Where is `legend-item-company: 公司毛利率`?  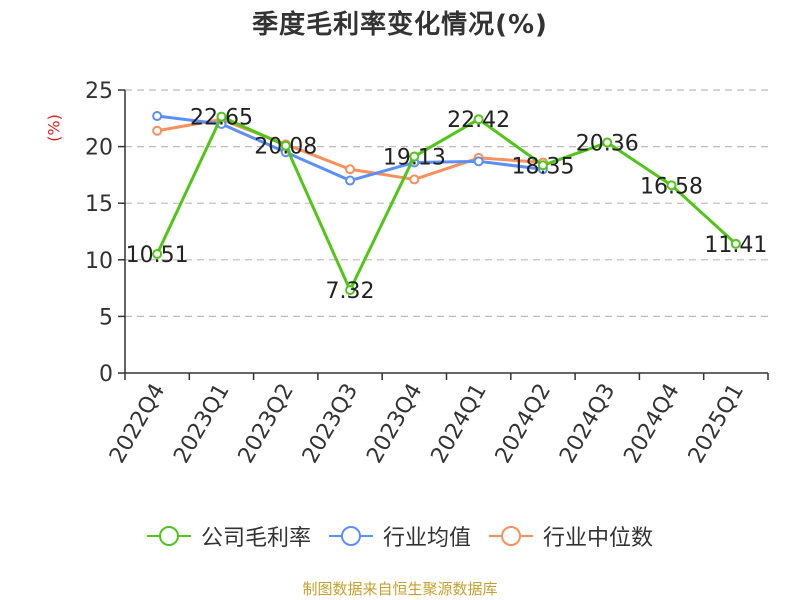
legend-item-company: 公司毛利率 is located at coordinates (228, 536).